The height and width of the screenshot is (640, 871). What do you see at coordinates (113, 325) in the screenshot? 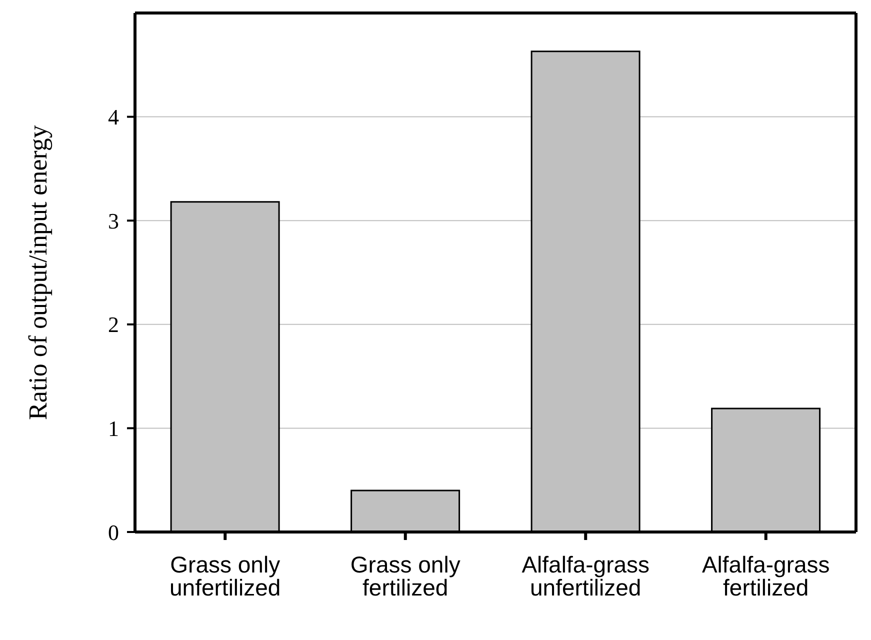
I see `y-tick-label: 2` at bounding box center [113, 325].